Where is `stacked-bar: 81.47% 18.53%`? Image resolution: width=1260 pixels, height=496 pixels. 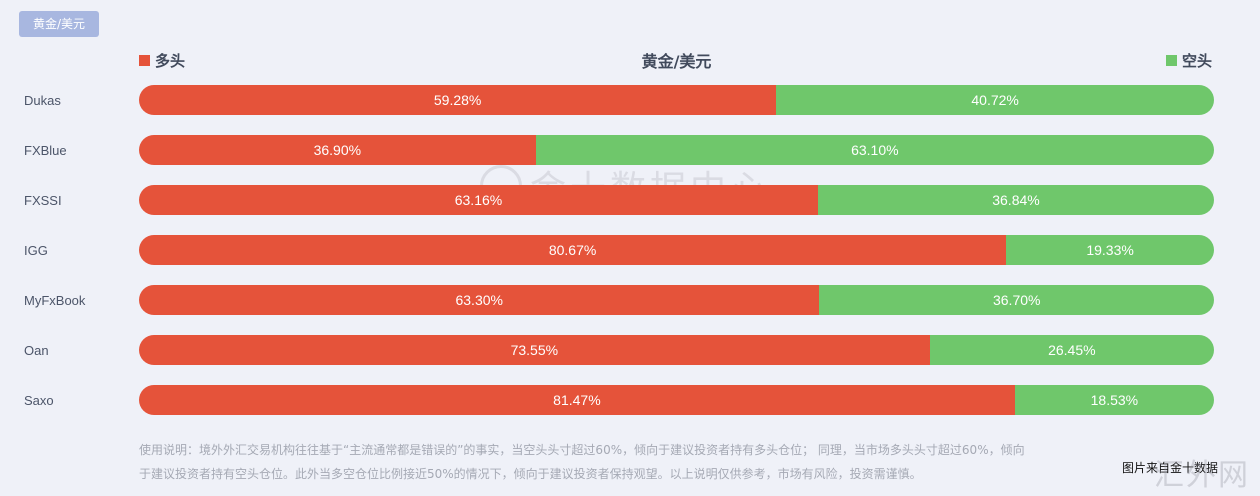 stacked-bar: 81.47% 18.53% is located at coordinates (676, 400).